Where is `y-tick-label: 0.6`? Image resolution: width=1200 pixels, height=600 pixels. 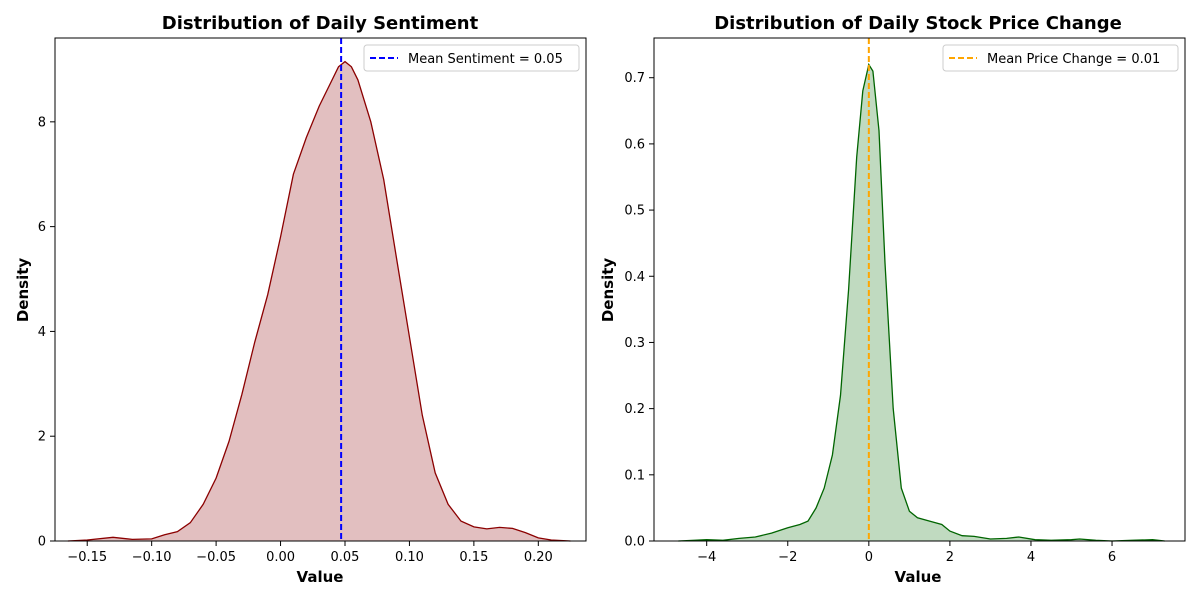 y-tick-label: 0.6 is located at coordinates (634, 144).